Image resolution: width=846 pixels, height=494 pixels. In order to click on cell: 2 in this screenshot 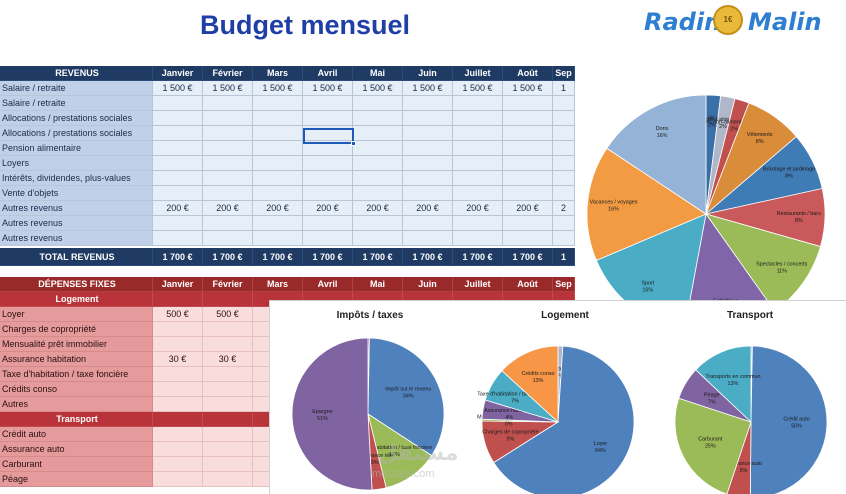, I will do `click(564, 208)`.